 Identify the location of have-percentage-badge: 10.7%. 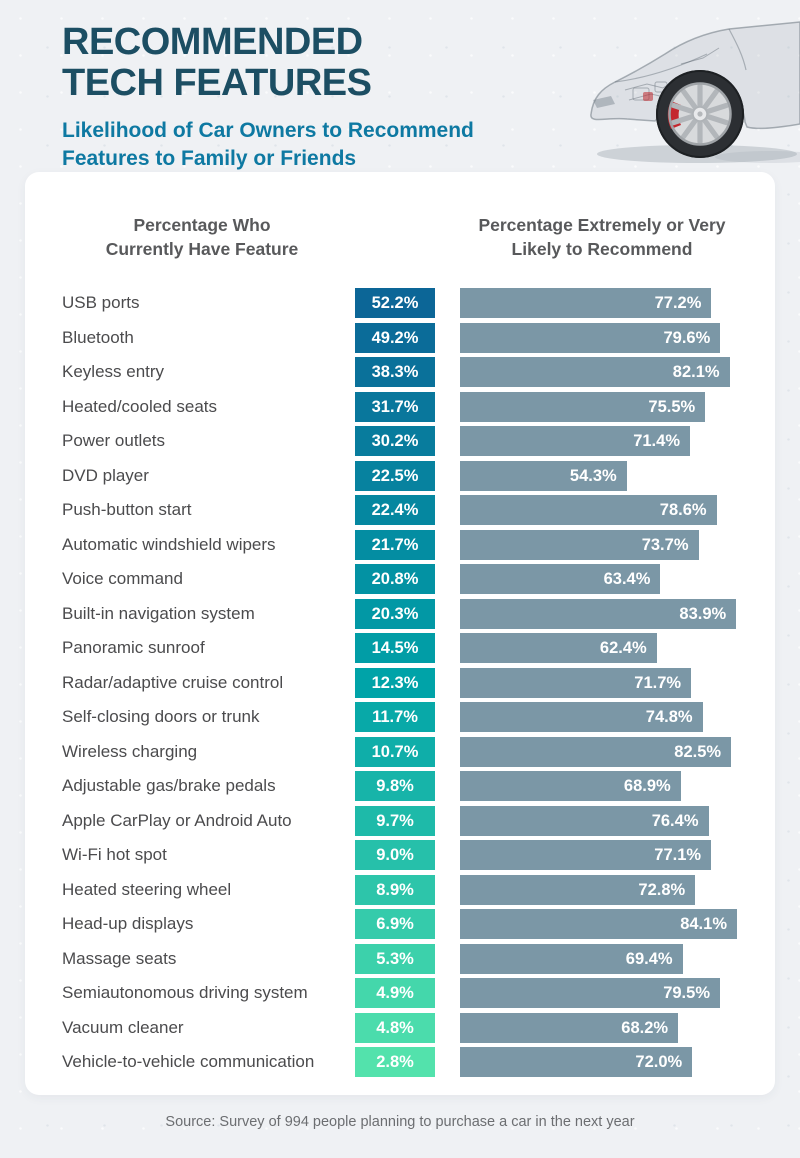
(395, 751).